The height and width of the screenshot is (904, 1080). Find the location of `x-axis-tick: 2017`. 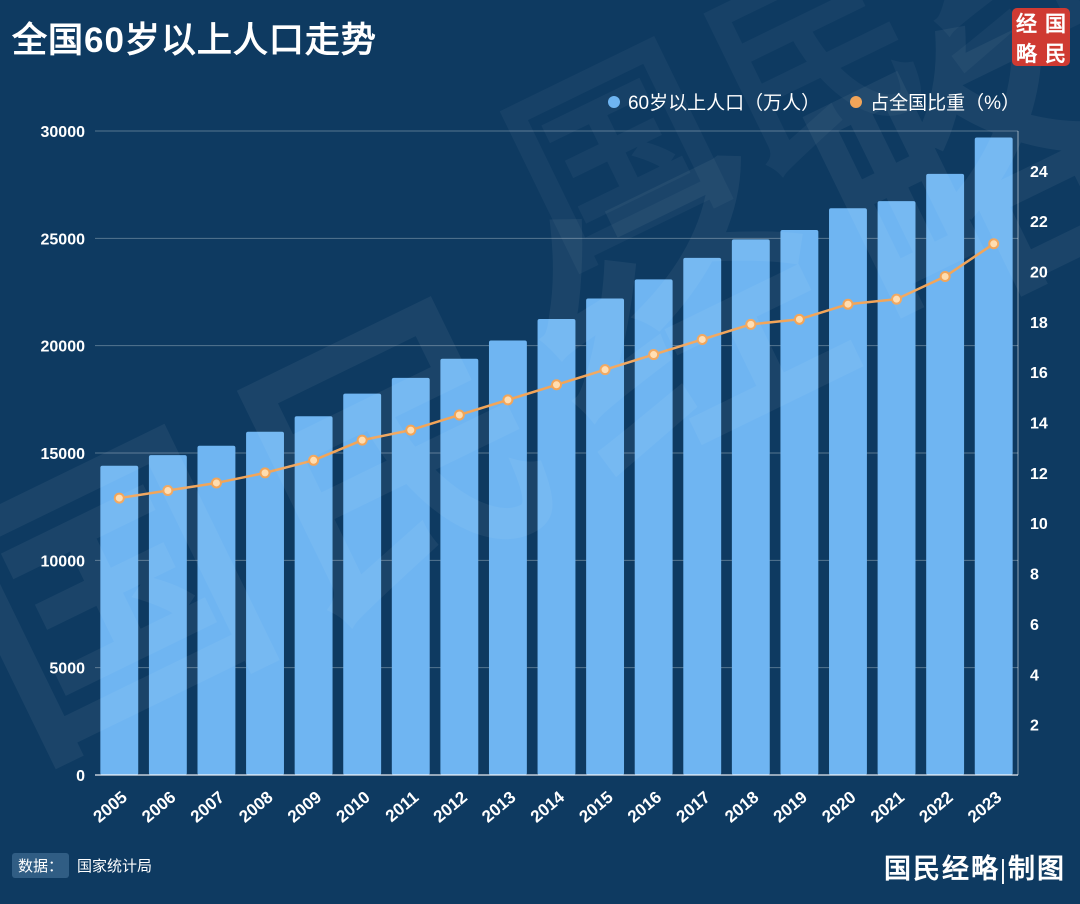

x-axis-tick: 2017 is located at coordinates (693, 807).